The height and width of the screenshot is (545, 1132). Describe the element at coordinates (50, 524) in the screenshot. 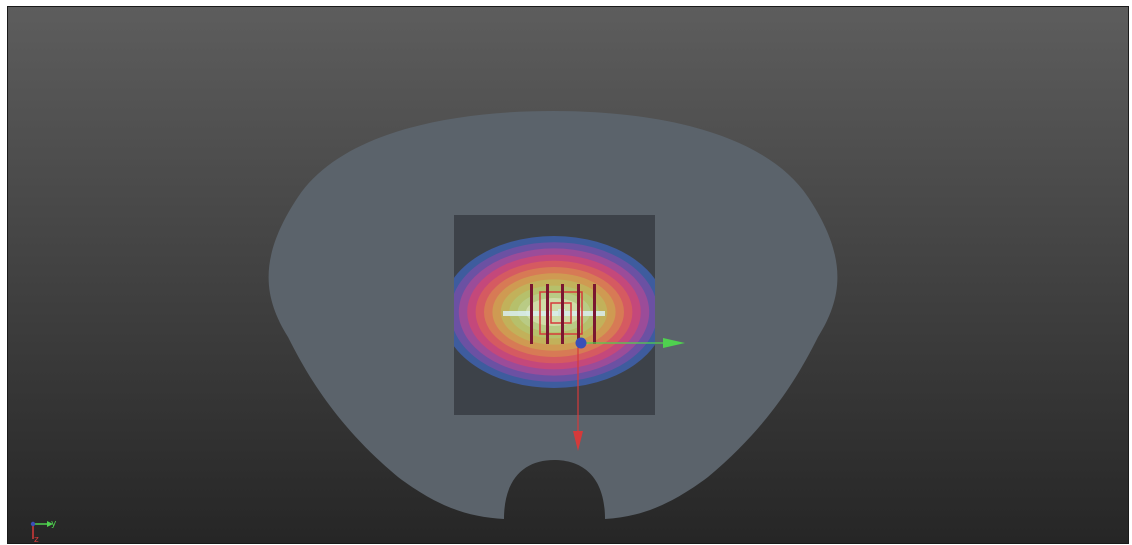

I see `triad-y-arrow` at that location.